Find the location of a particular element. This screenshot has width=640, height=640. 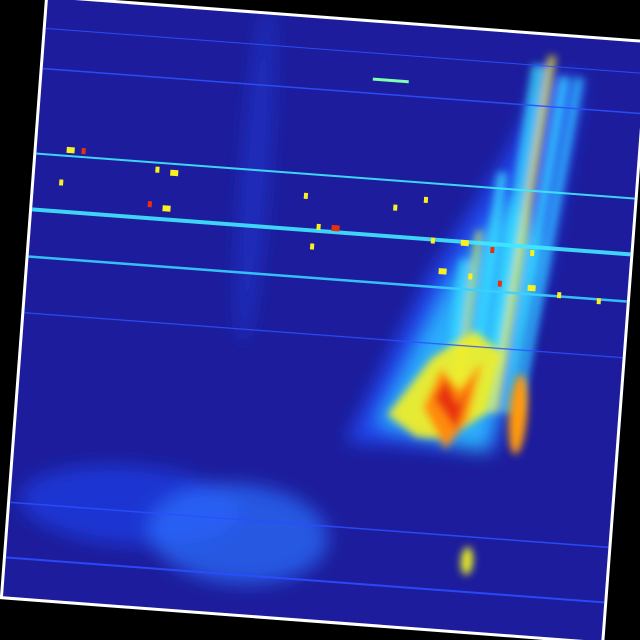

hot-region is located at coordinates (457, 452).